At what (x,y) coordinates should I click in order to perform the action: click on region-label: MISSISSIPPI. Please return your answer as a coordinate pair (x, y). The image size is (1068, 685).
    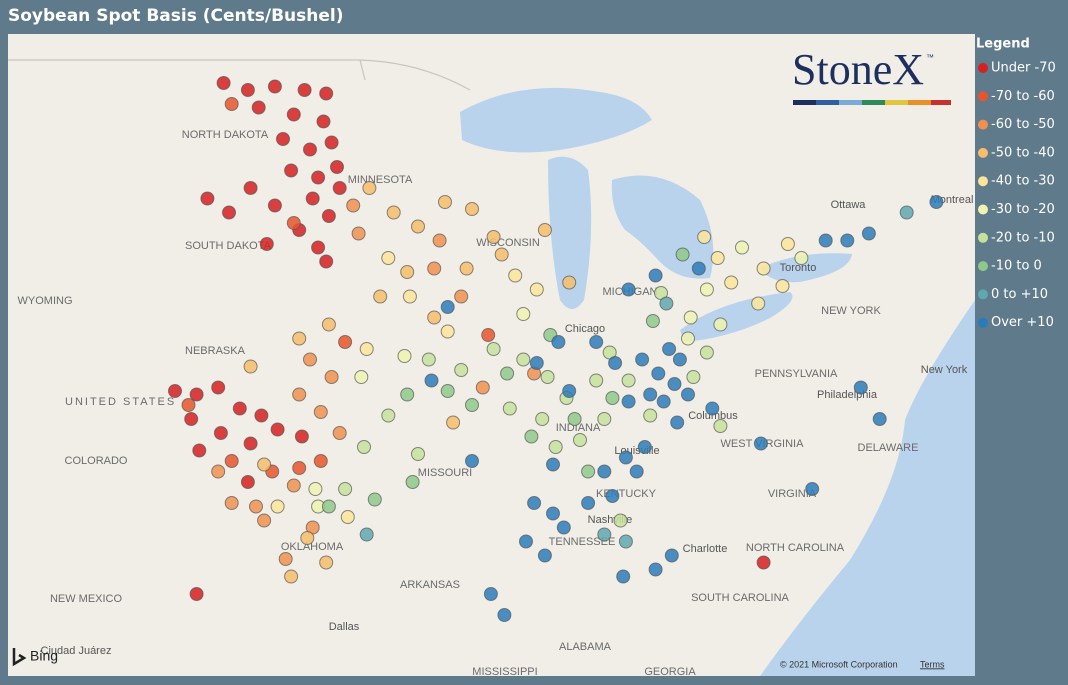
    Looking at the image, I should click on (504, 672).